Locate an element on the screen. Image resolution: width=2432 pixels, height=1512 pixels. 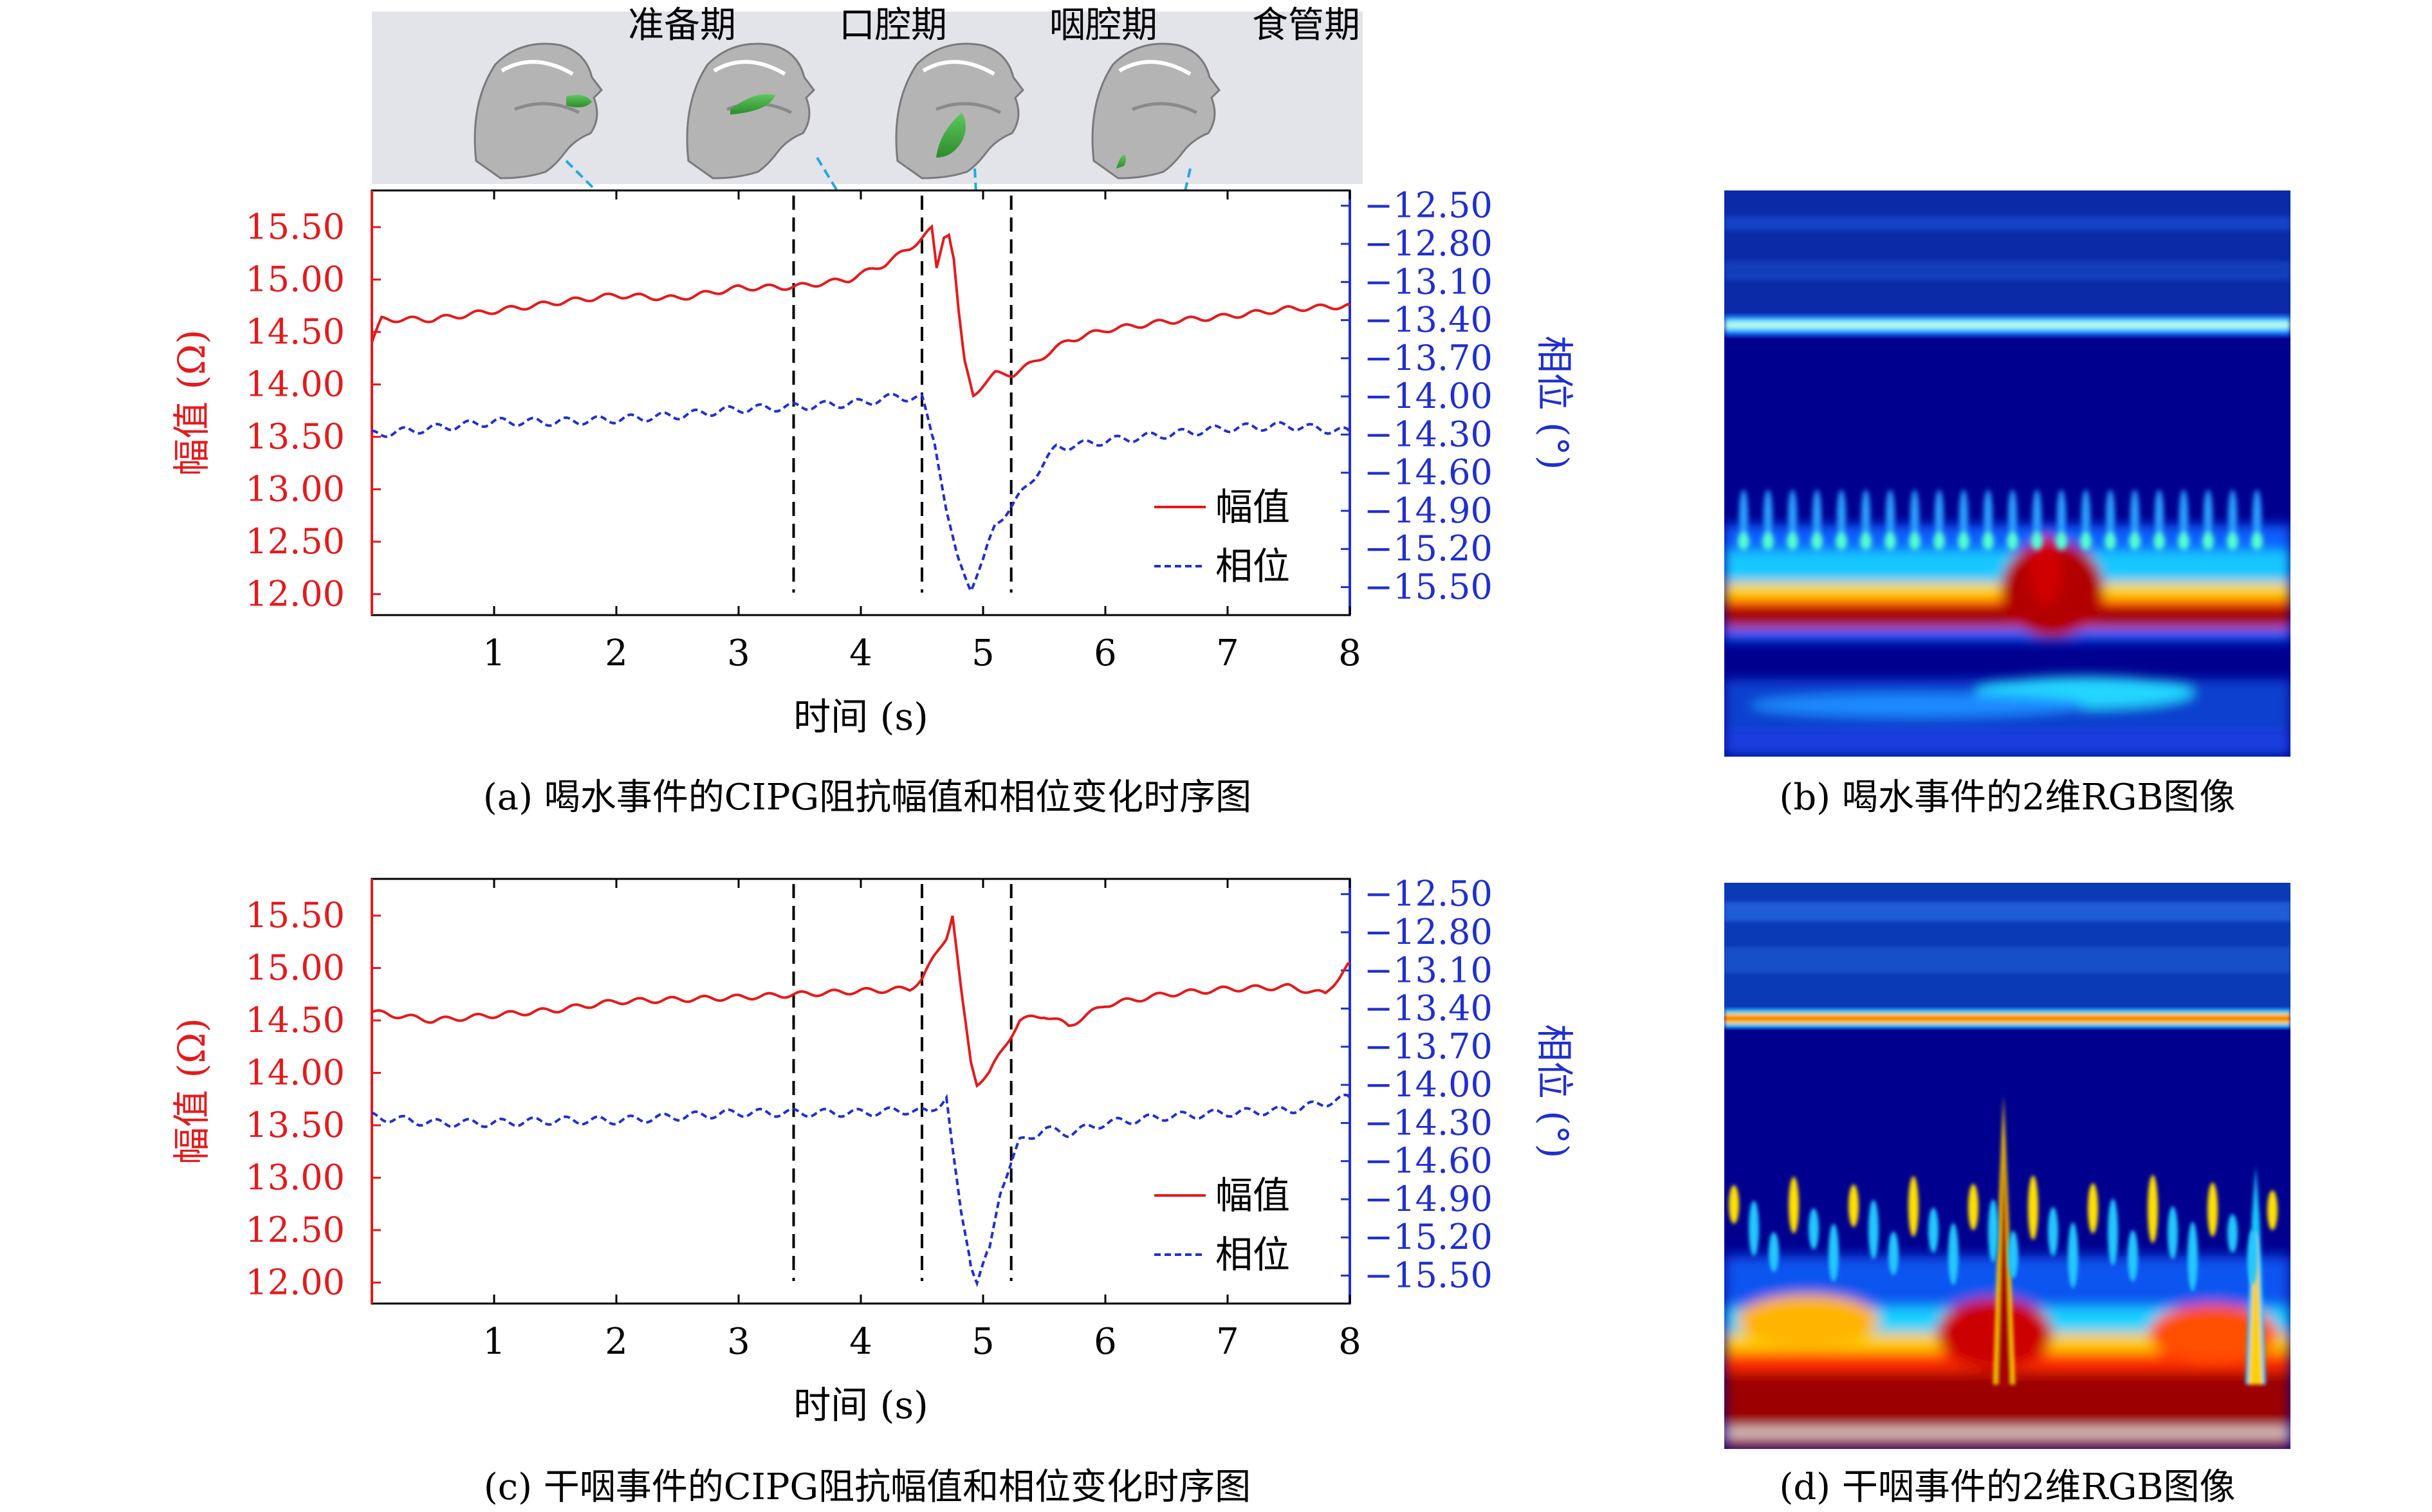
caption-b: (b) 喝水事件的2维RGB图像 is located at coordinates (2007, 797).